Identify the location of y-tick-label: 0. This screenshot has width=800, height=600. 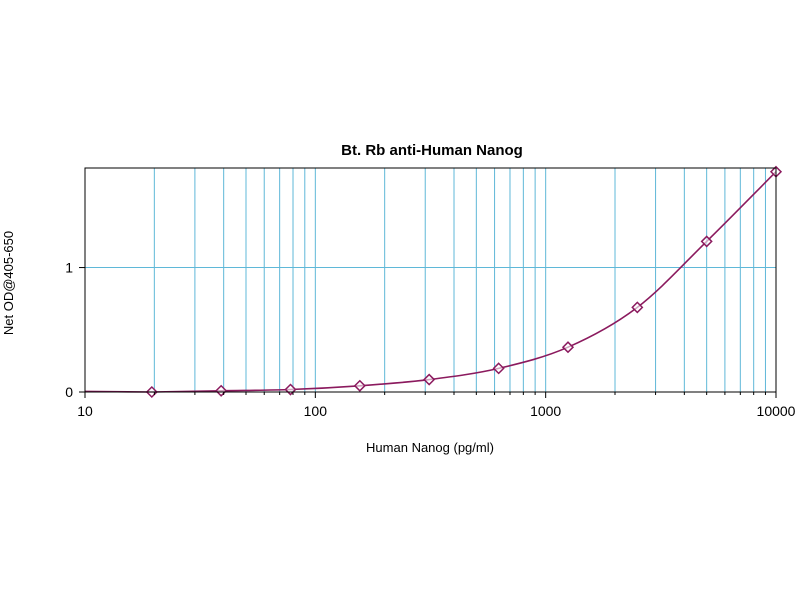
(69, 392).